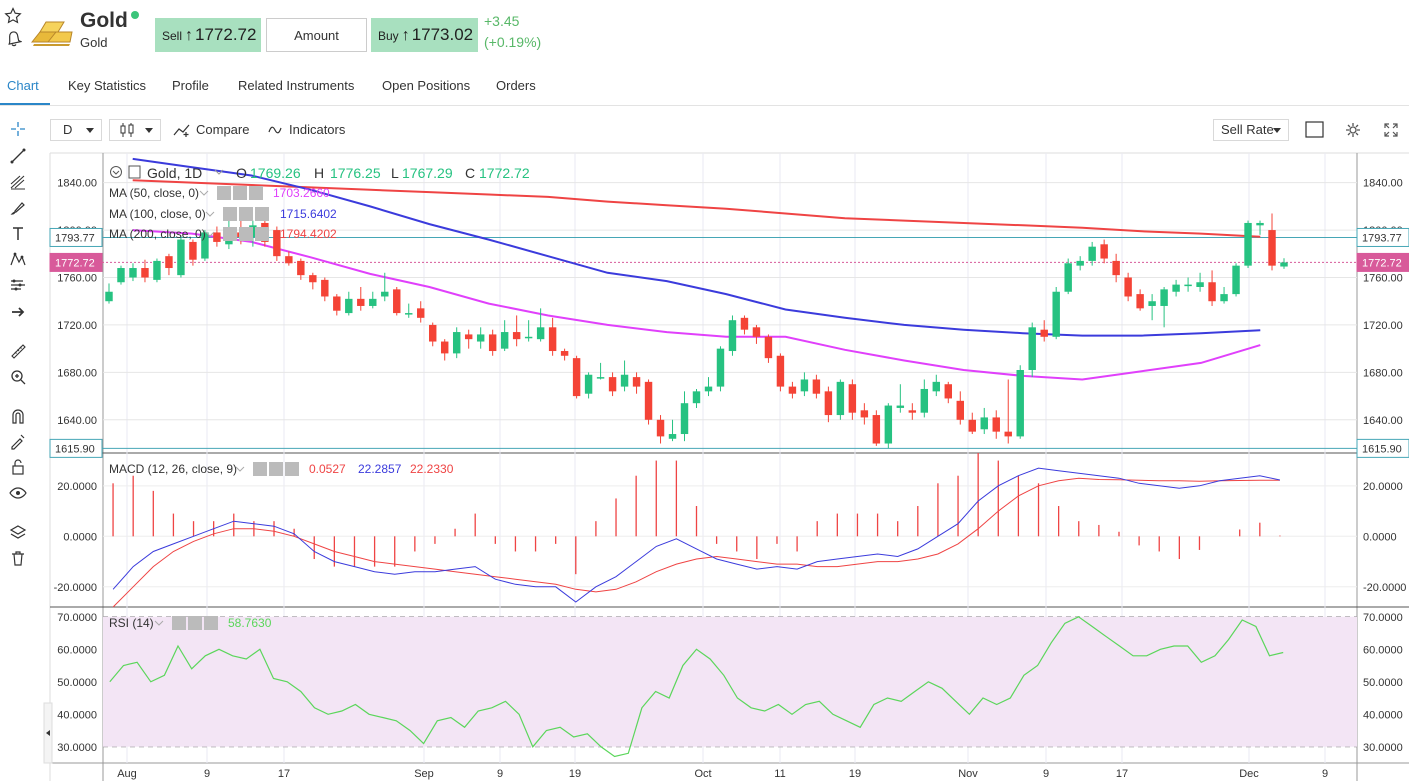 Image resolution: width=1409 pixels, height=781 pixels. What do you see at coordinates (18, 558) in the screenshot?
I see `trash-icon` at bounding box center [18, 558].